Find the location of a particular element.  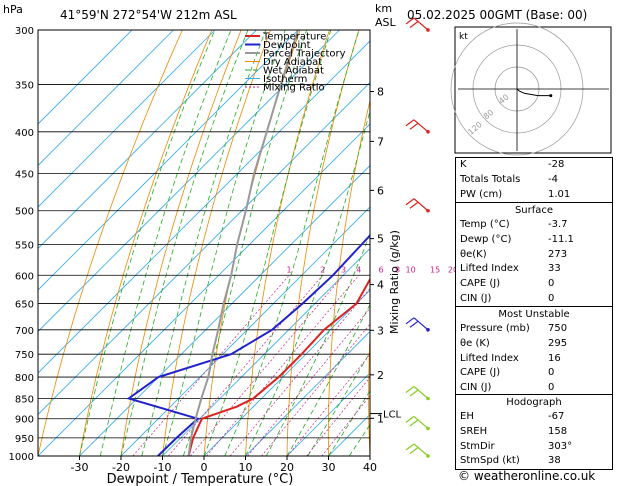

mixing-ratio-label: 3 is located at coordinates (343, 269).